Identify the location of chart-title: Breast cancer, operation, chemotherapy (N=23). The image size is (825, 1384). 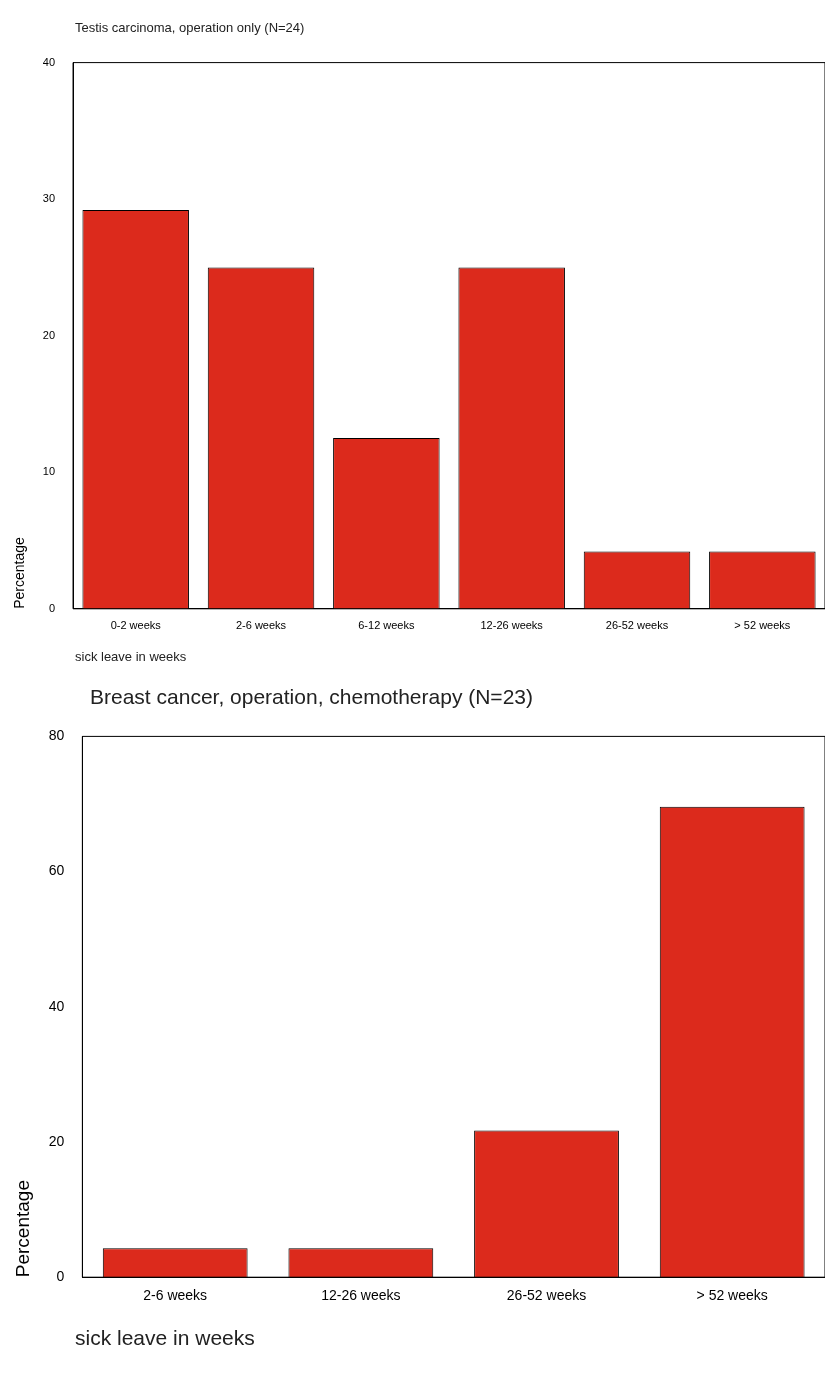
(311, 697).